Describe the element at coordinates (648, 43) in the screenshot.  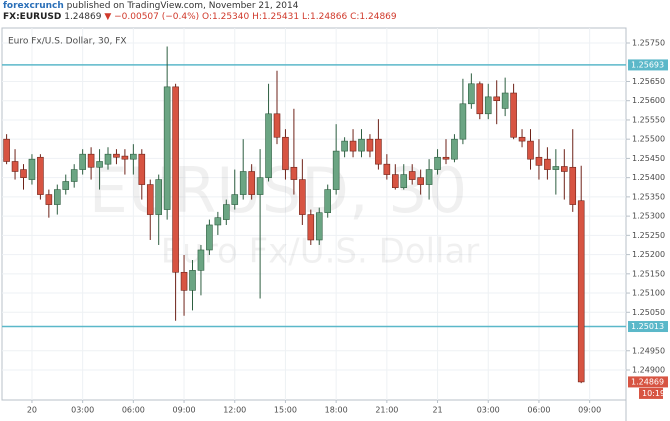
I see `y-tick-label: 1.25750` at that location.